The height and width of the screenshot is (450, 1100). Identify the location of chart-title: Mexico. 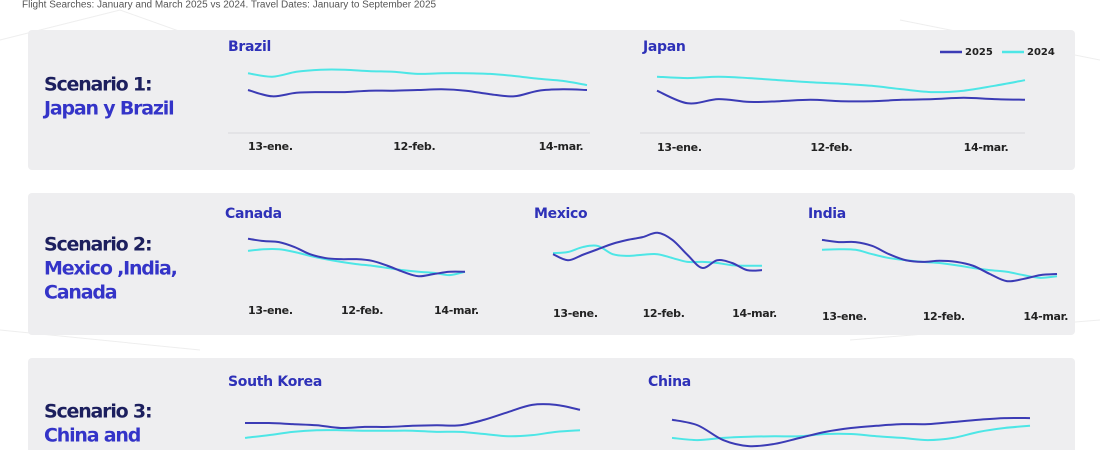
(561, 214).